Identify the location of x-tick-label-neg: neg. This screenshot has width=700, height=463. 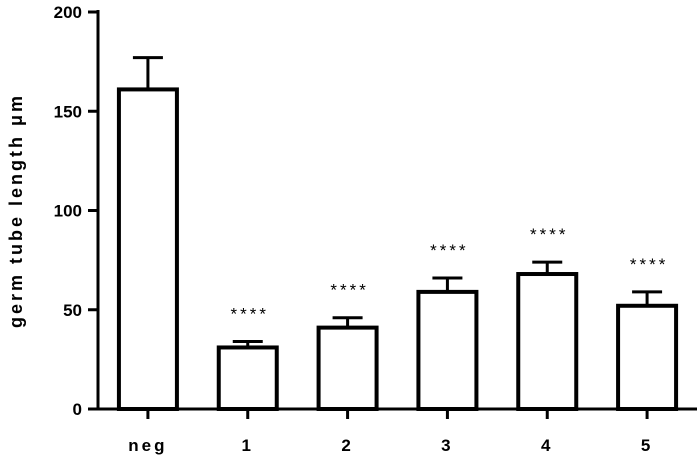
(147, 445).